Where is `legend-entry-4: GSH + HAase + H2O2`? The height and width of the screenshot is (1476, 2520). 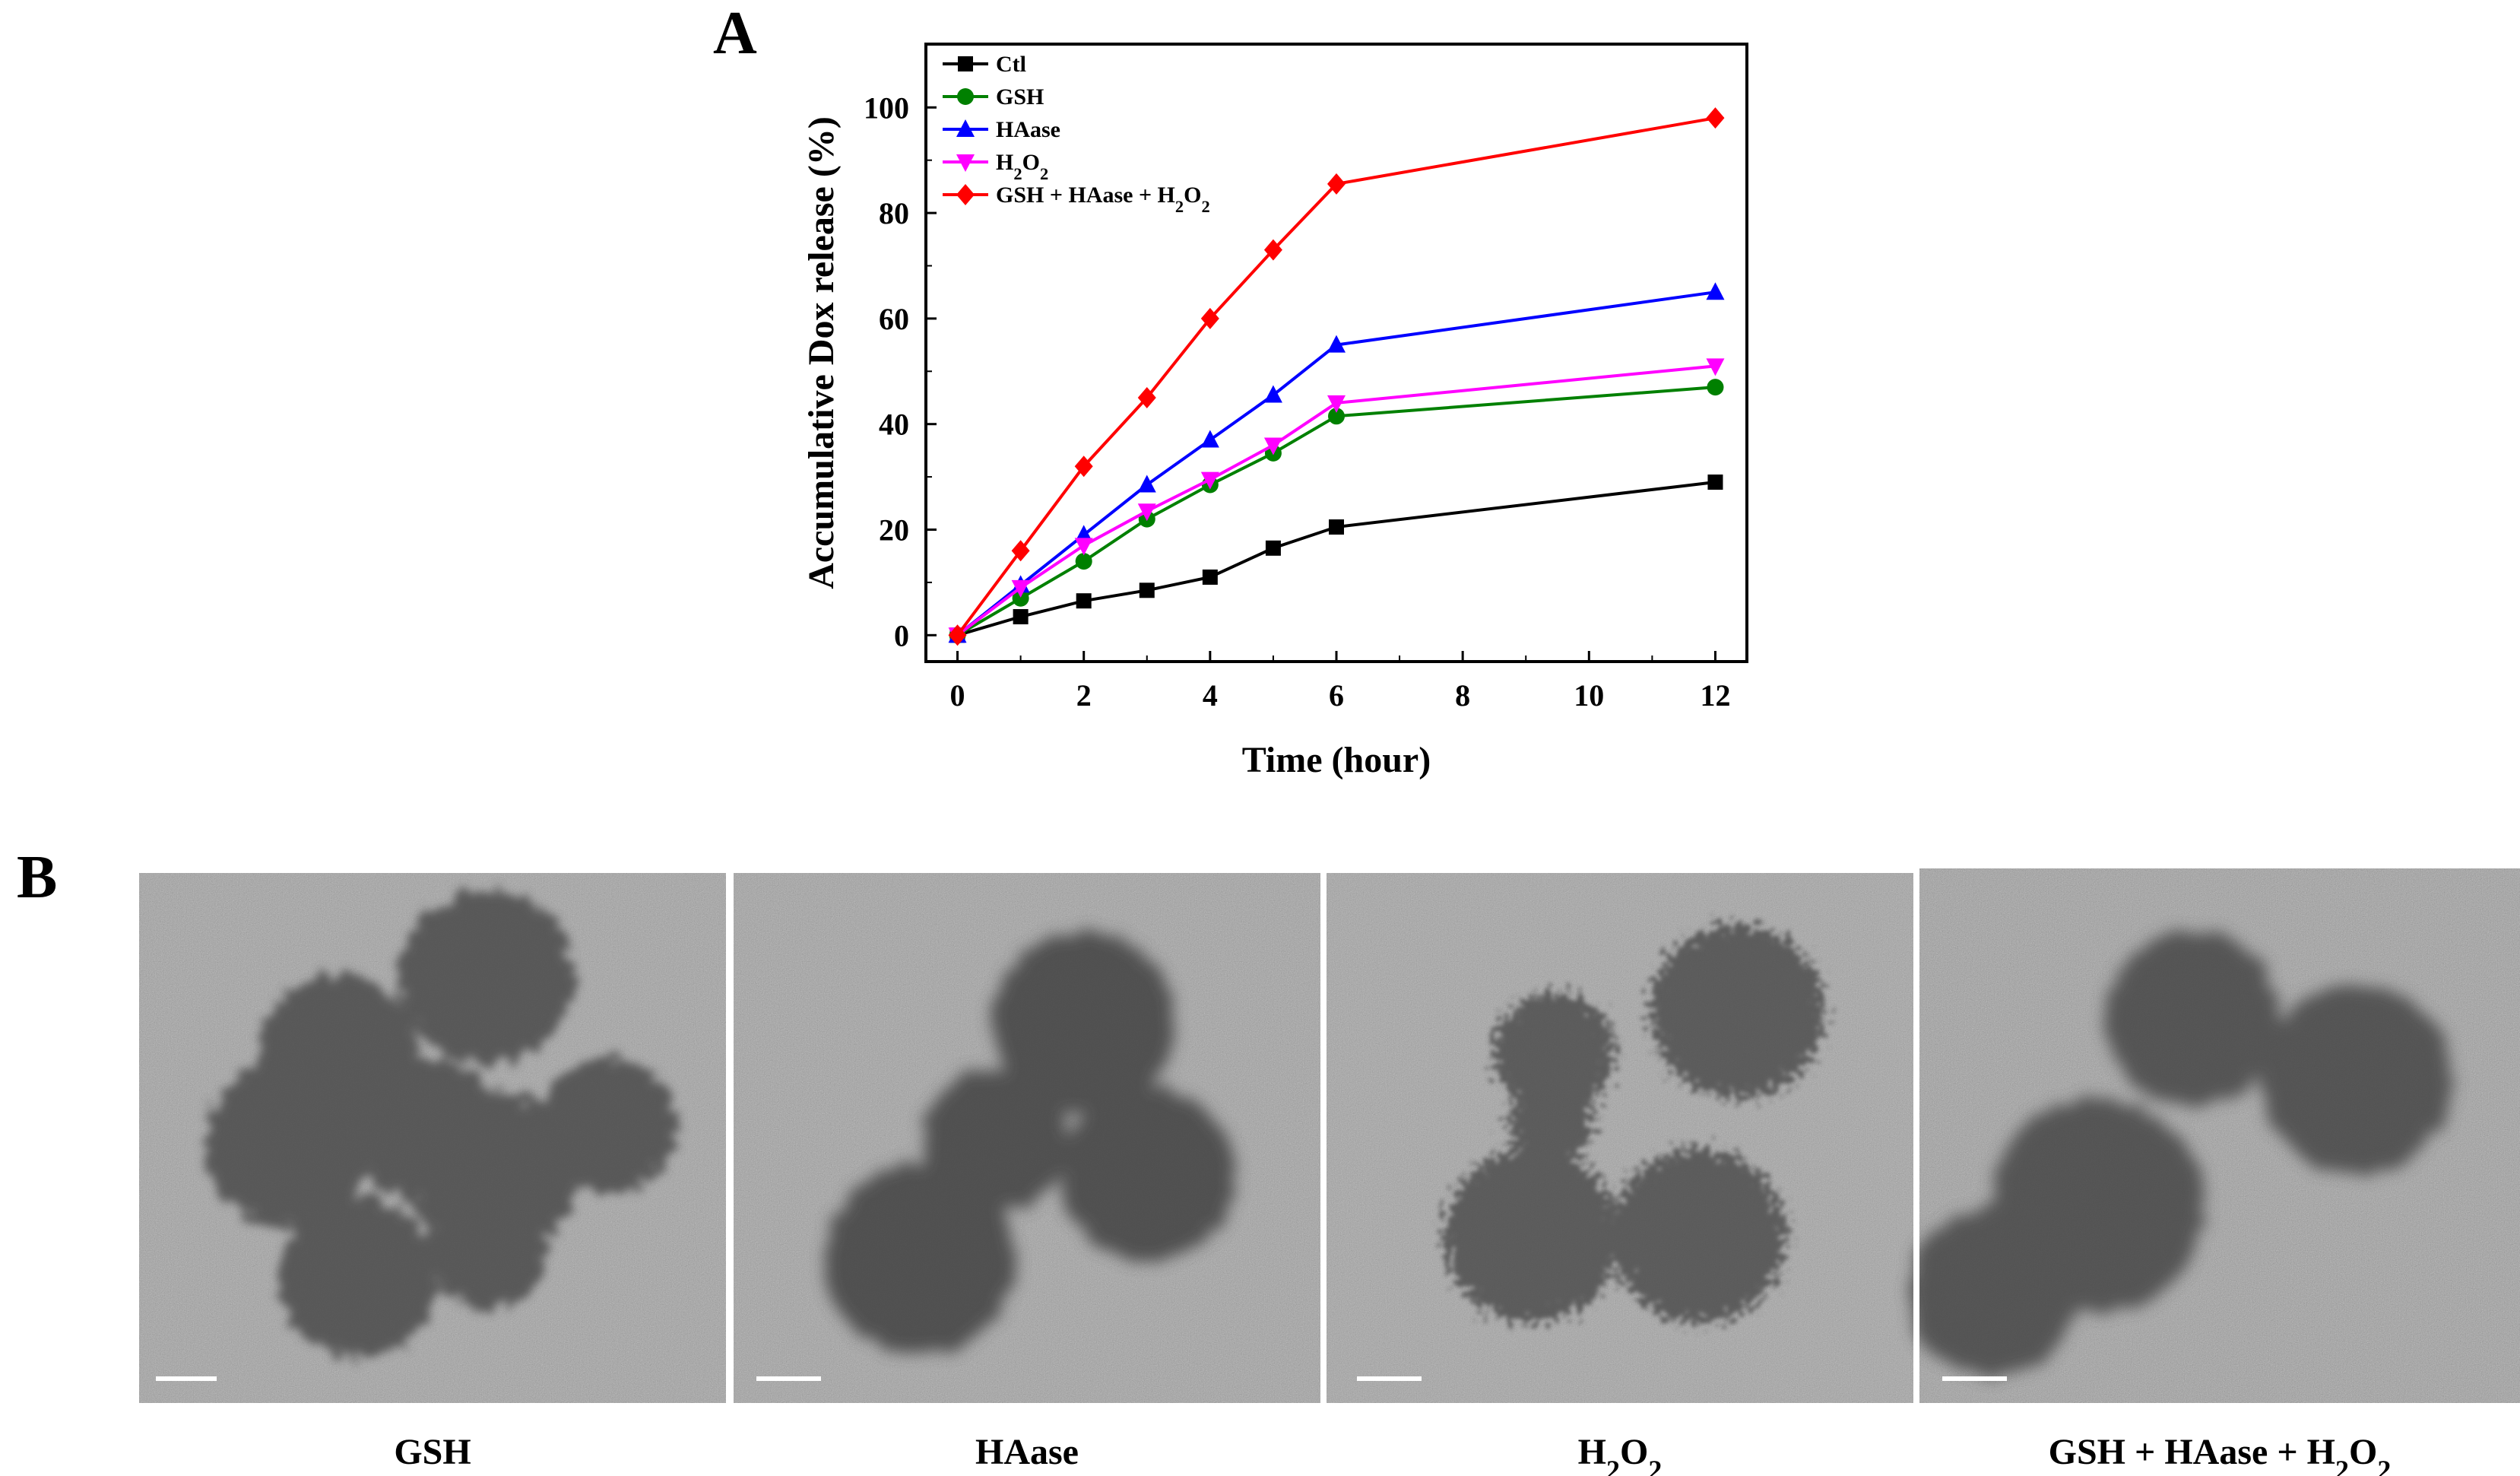 legend-entry-4: GSH + HAase + H2O2 is located at coordinates (1103, 199).